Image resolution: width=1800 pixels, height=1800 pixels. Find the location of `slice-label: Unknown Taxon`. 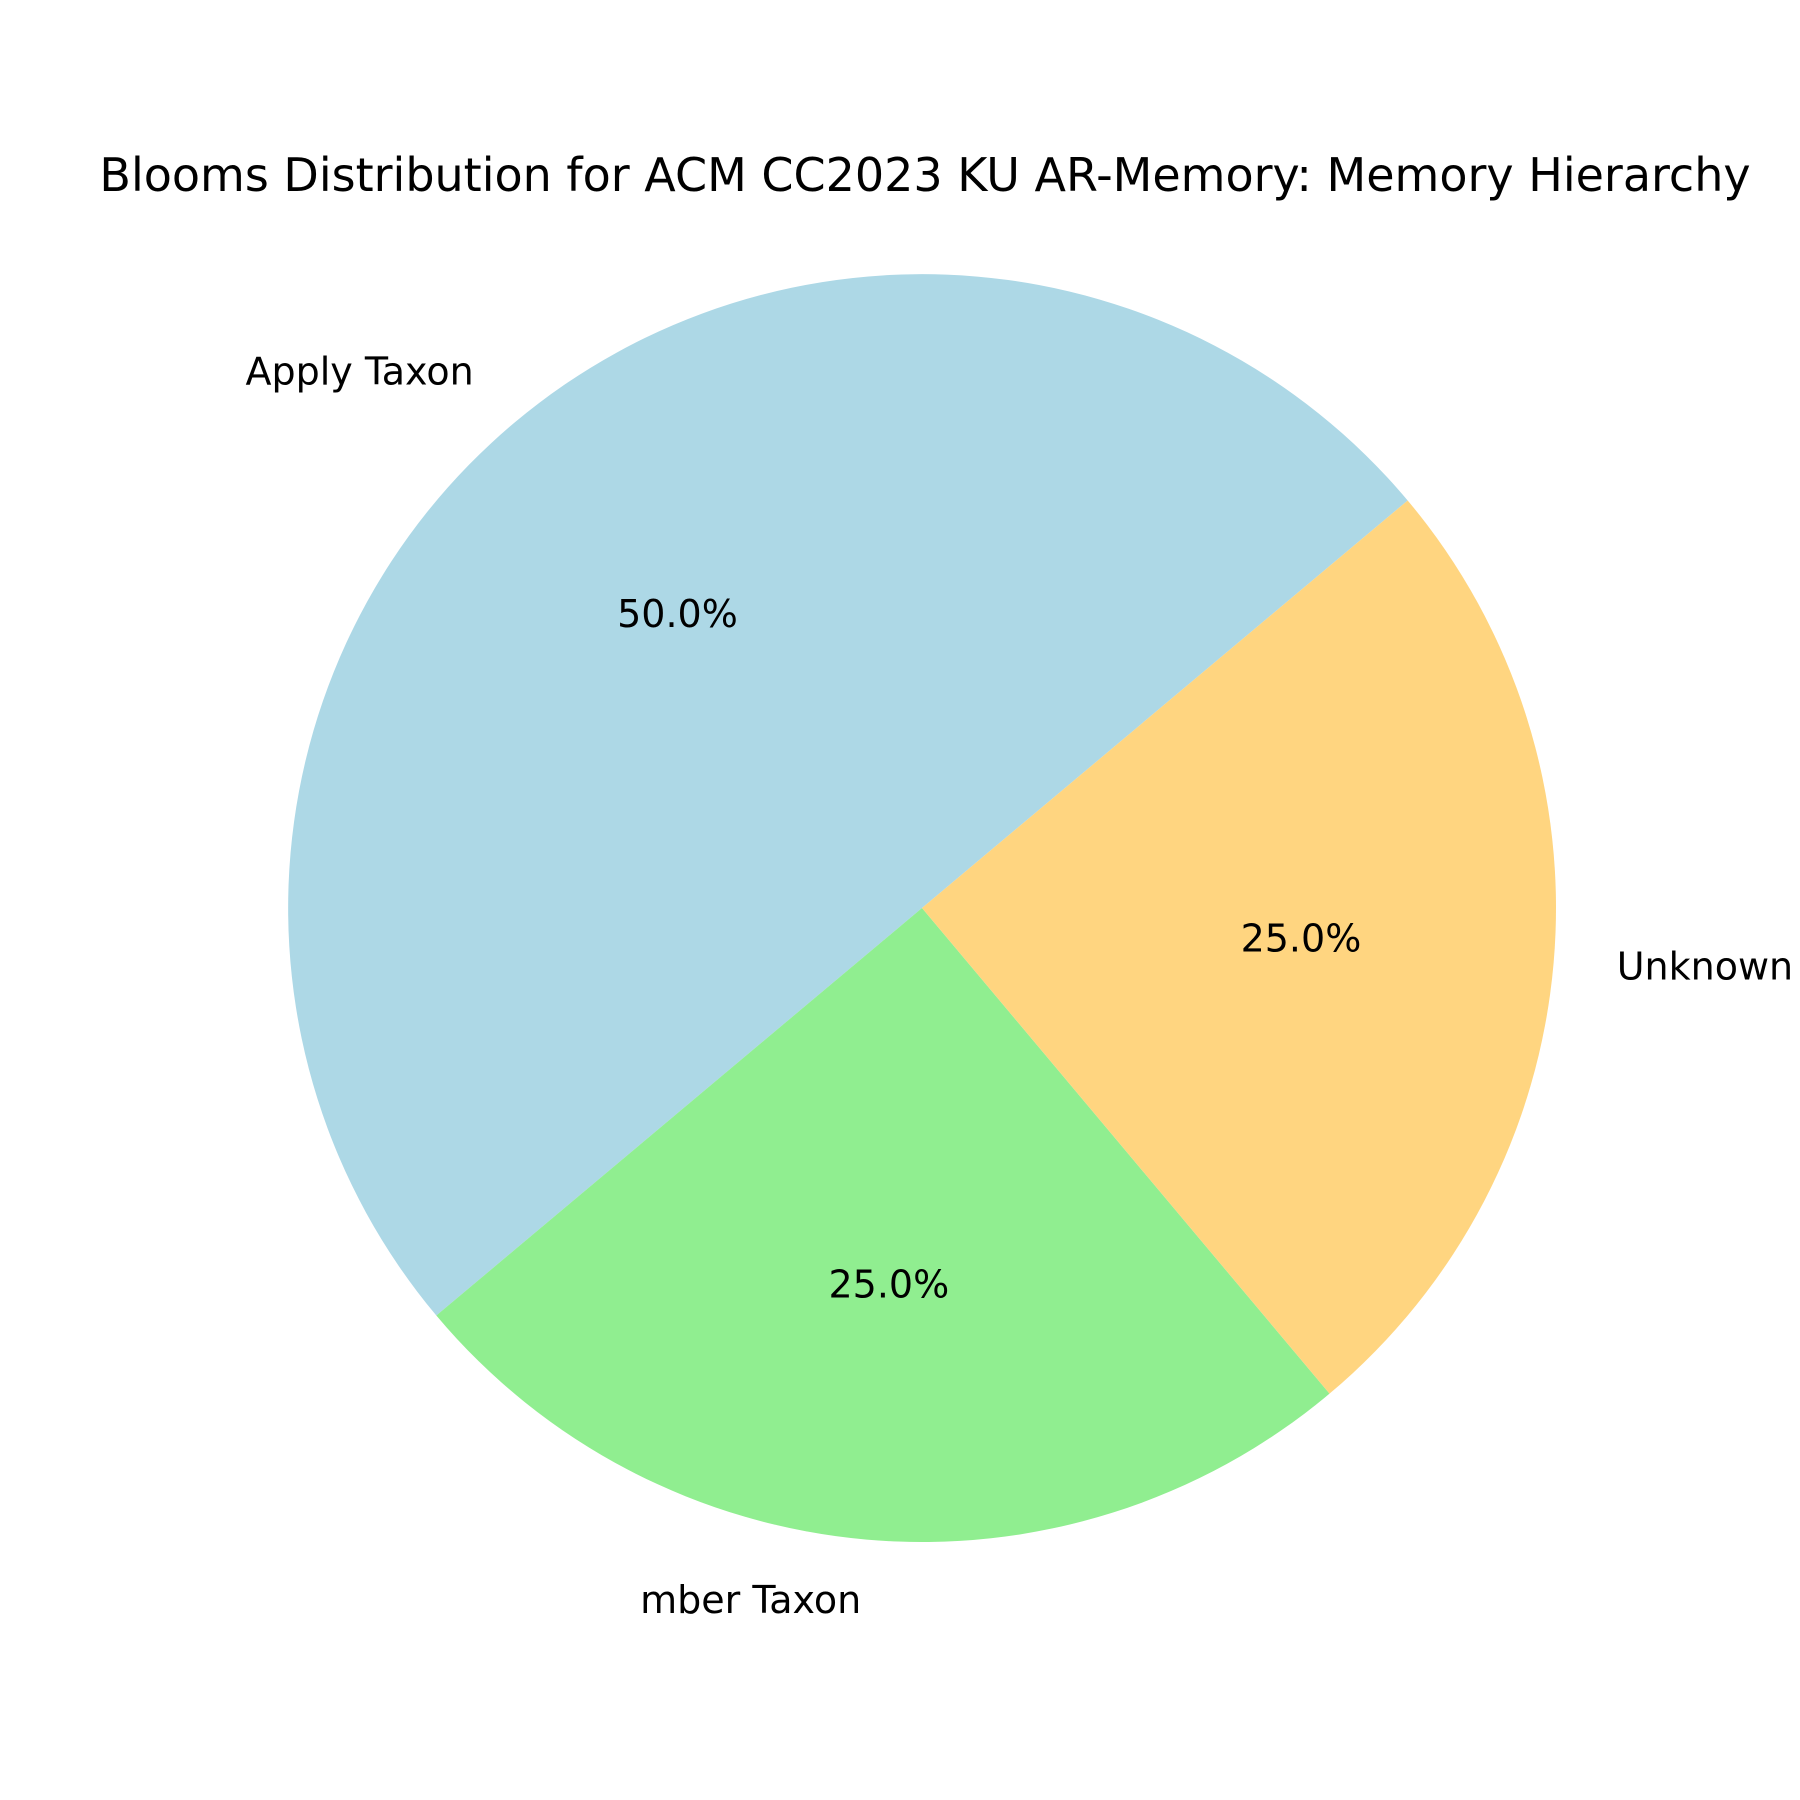

slice-label: Unknown Taxon is located at coordinates (1708, 966).